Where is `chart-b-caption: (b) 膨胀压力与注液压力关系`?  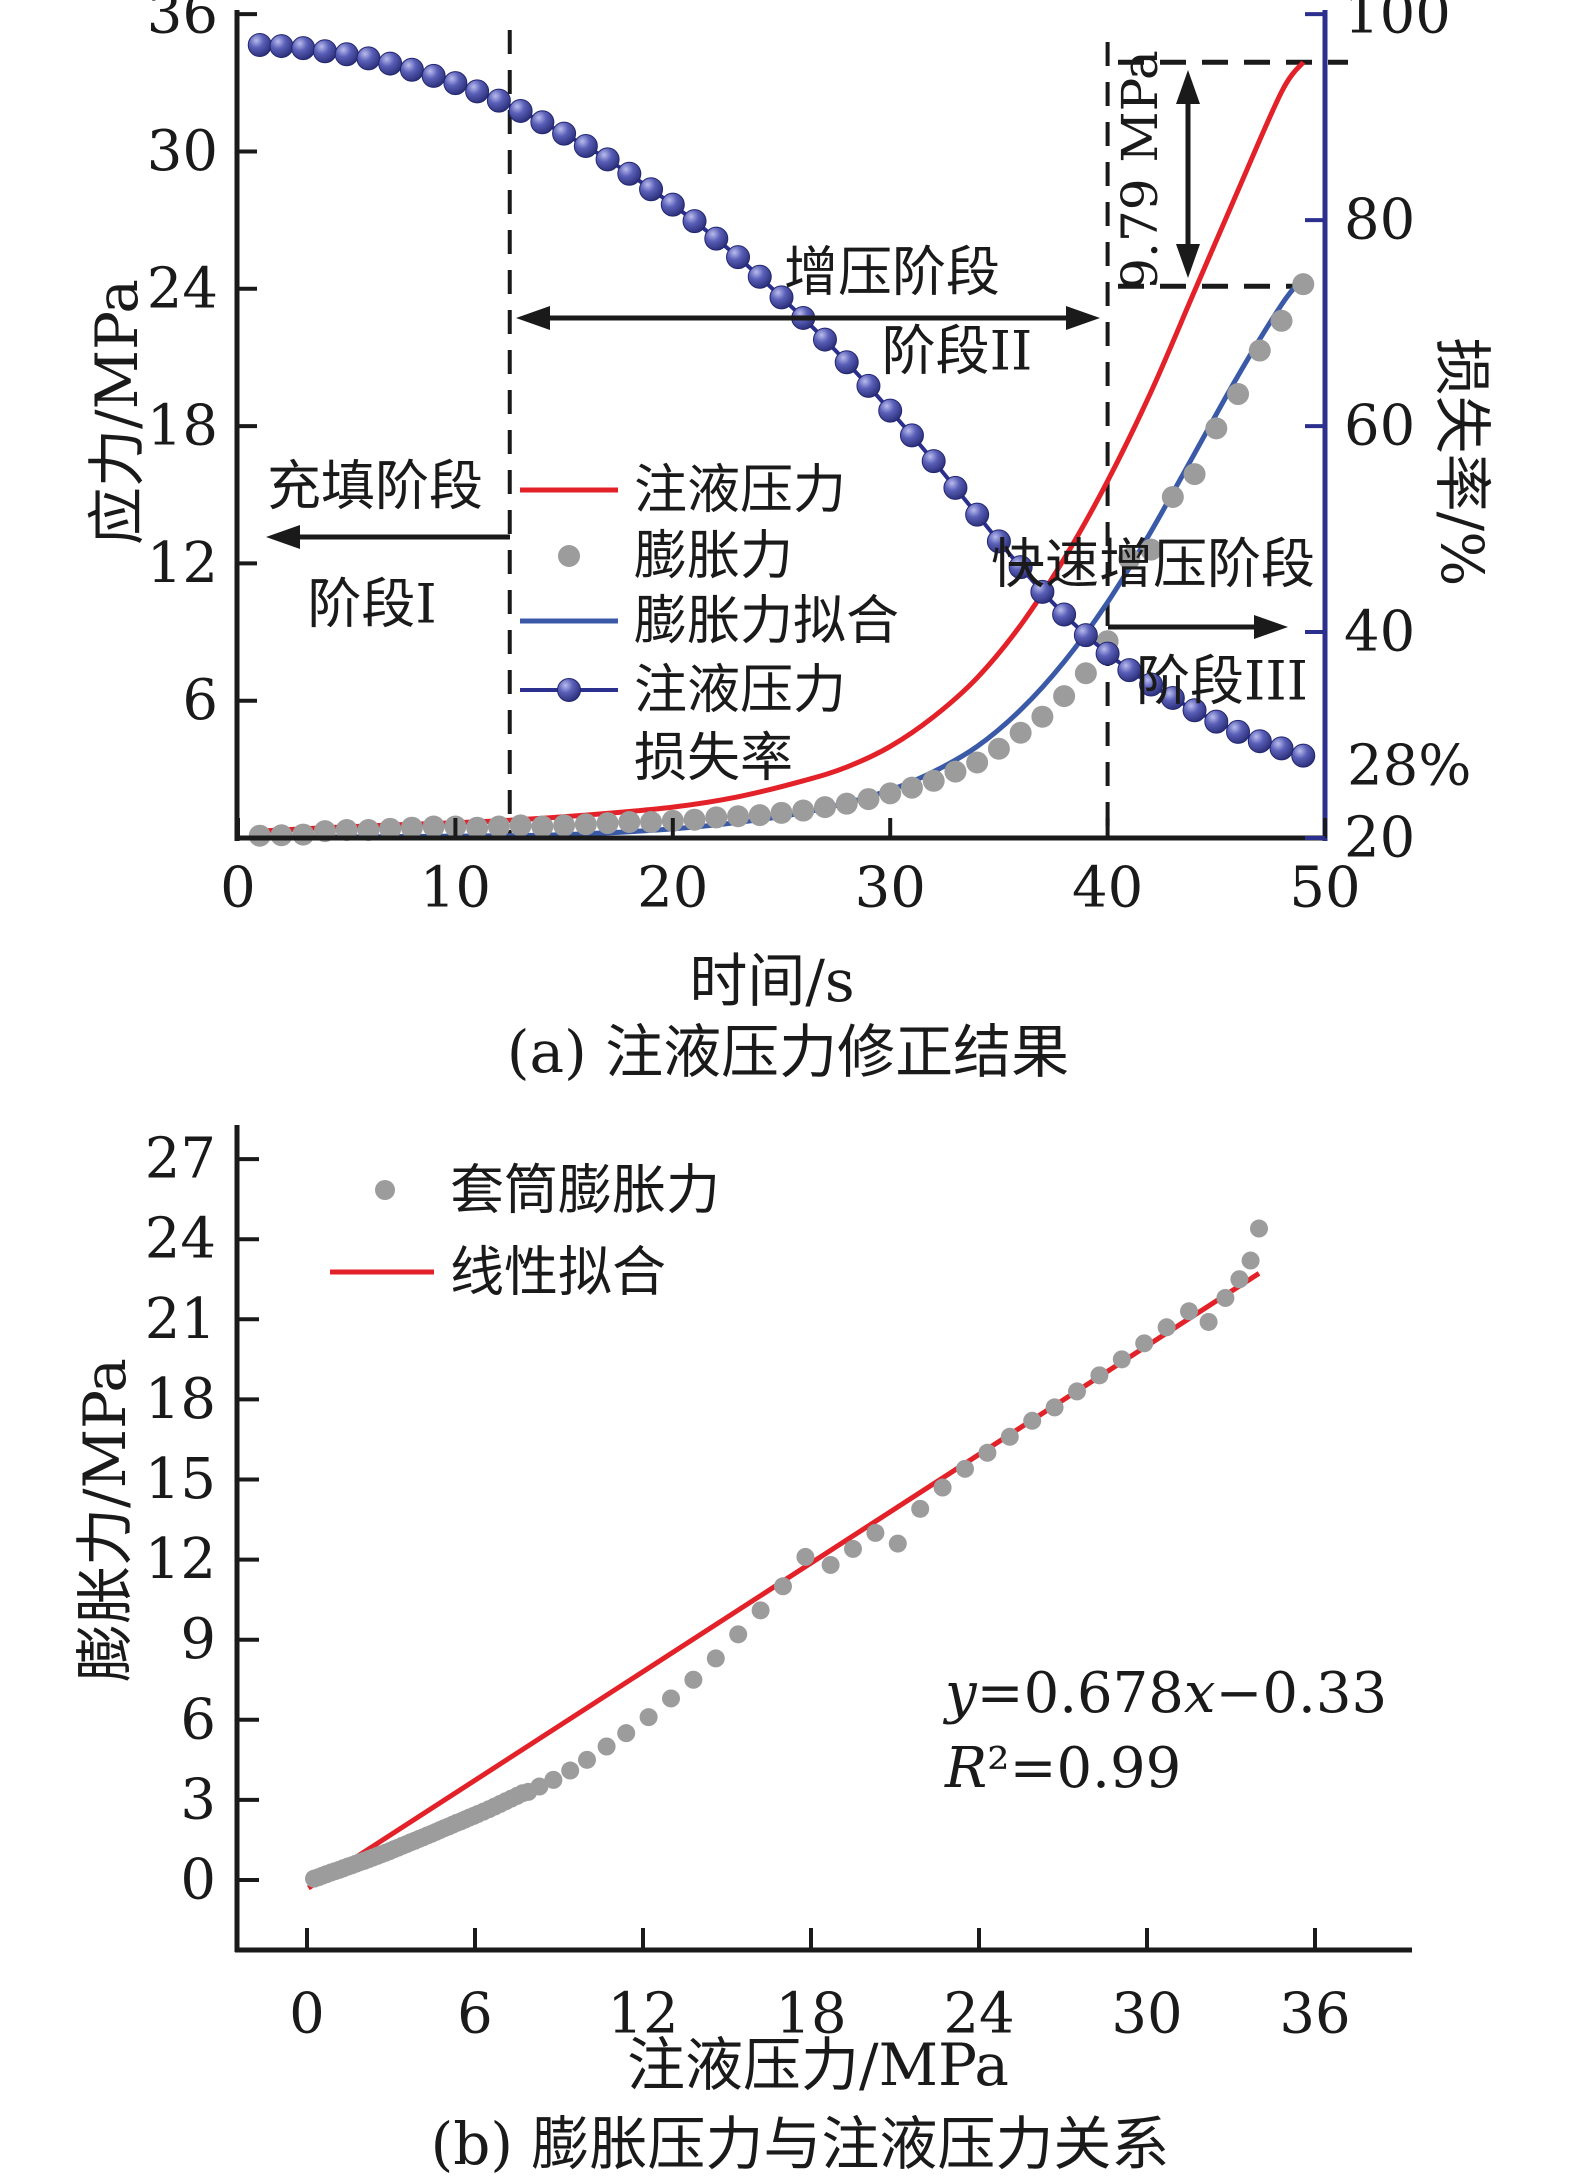 chart-b-caption: (b) 膨胀压力与注液压力关系 is located at coordinates (800, 2144).